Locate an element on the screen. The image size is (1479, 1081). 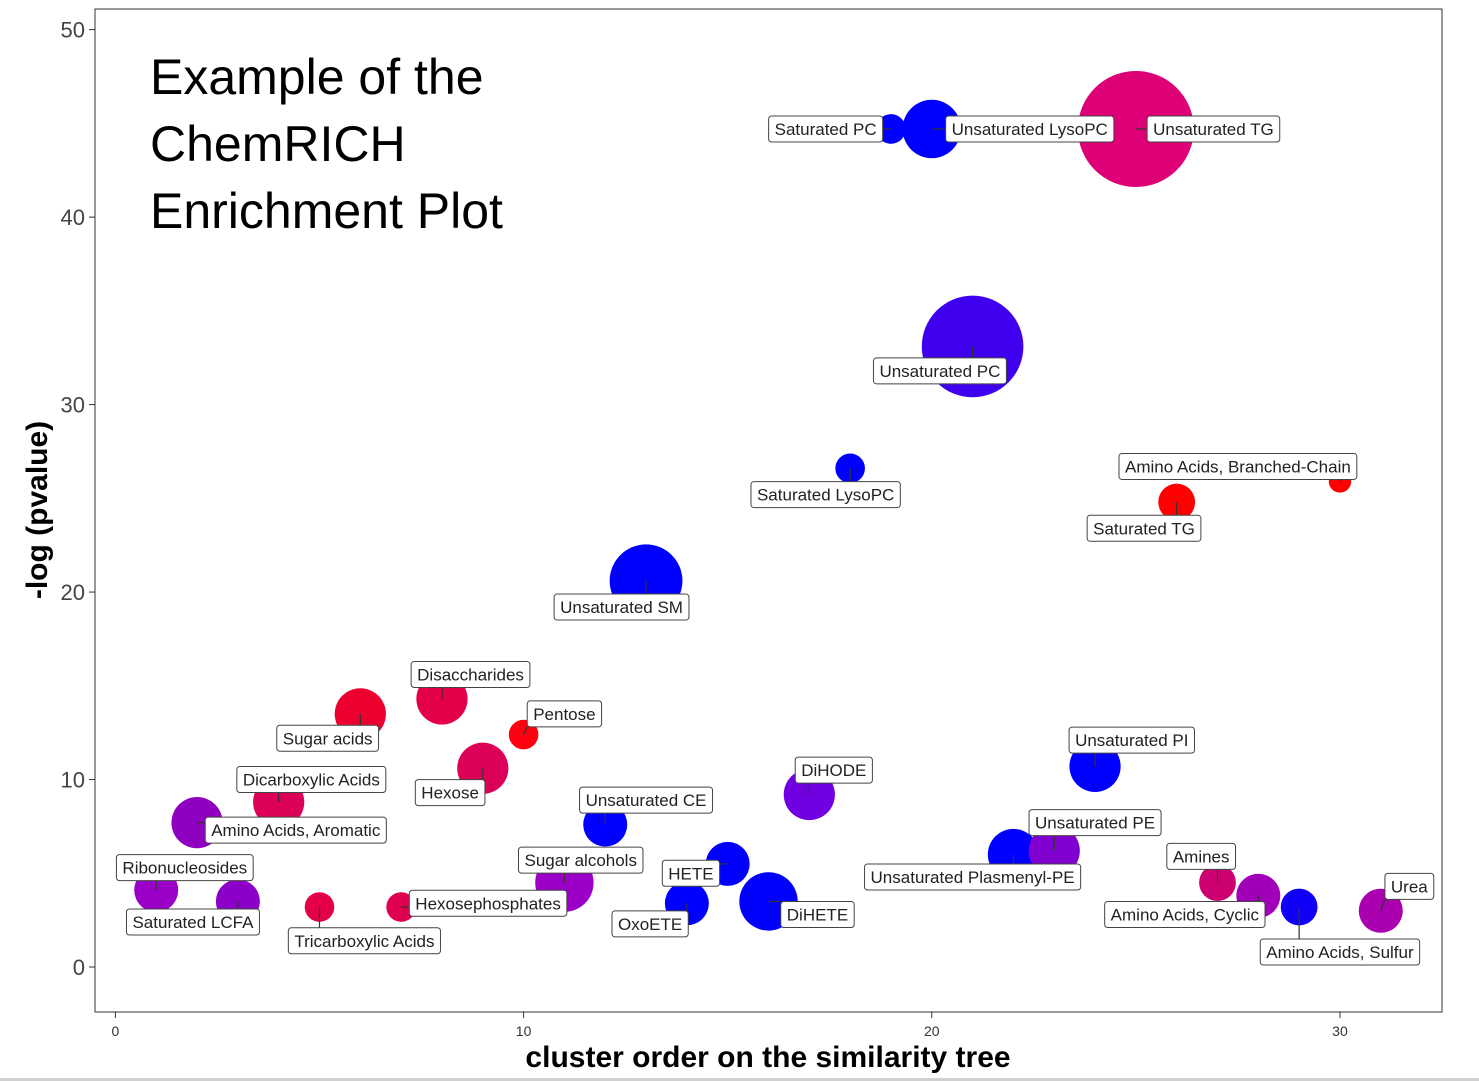
x-axis-title: cluster order on the similarity tree is located at coordinates (767, 1057).